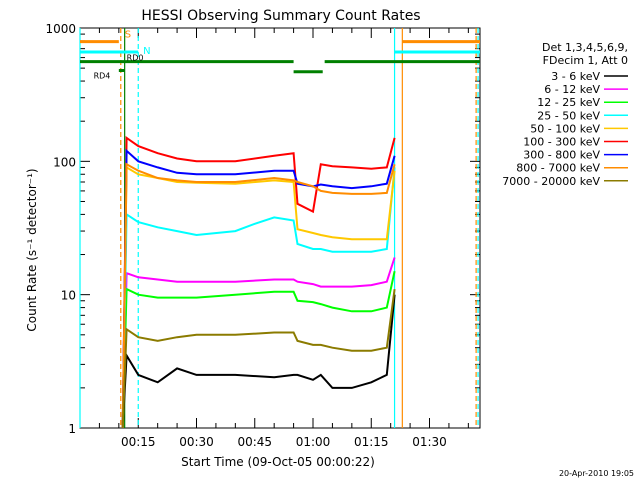  What do you see at coordinates (278, 462) in the screenshot?
I see `x-axis-label: Start Time (09-Oct-05 00:00:22)` at bounding box center [278, 462].